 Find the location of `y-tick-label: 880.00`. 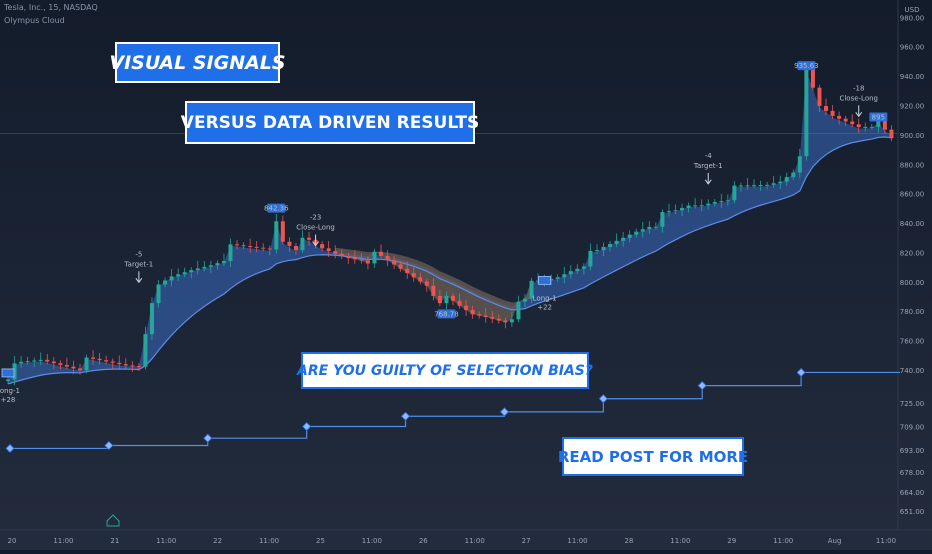

y-tick-label: 880.00 is located at coordinates (912, 165).